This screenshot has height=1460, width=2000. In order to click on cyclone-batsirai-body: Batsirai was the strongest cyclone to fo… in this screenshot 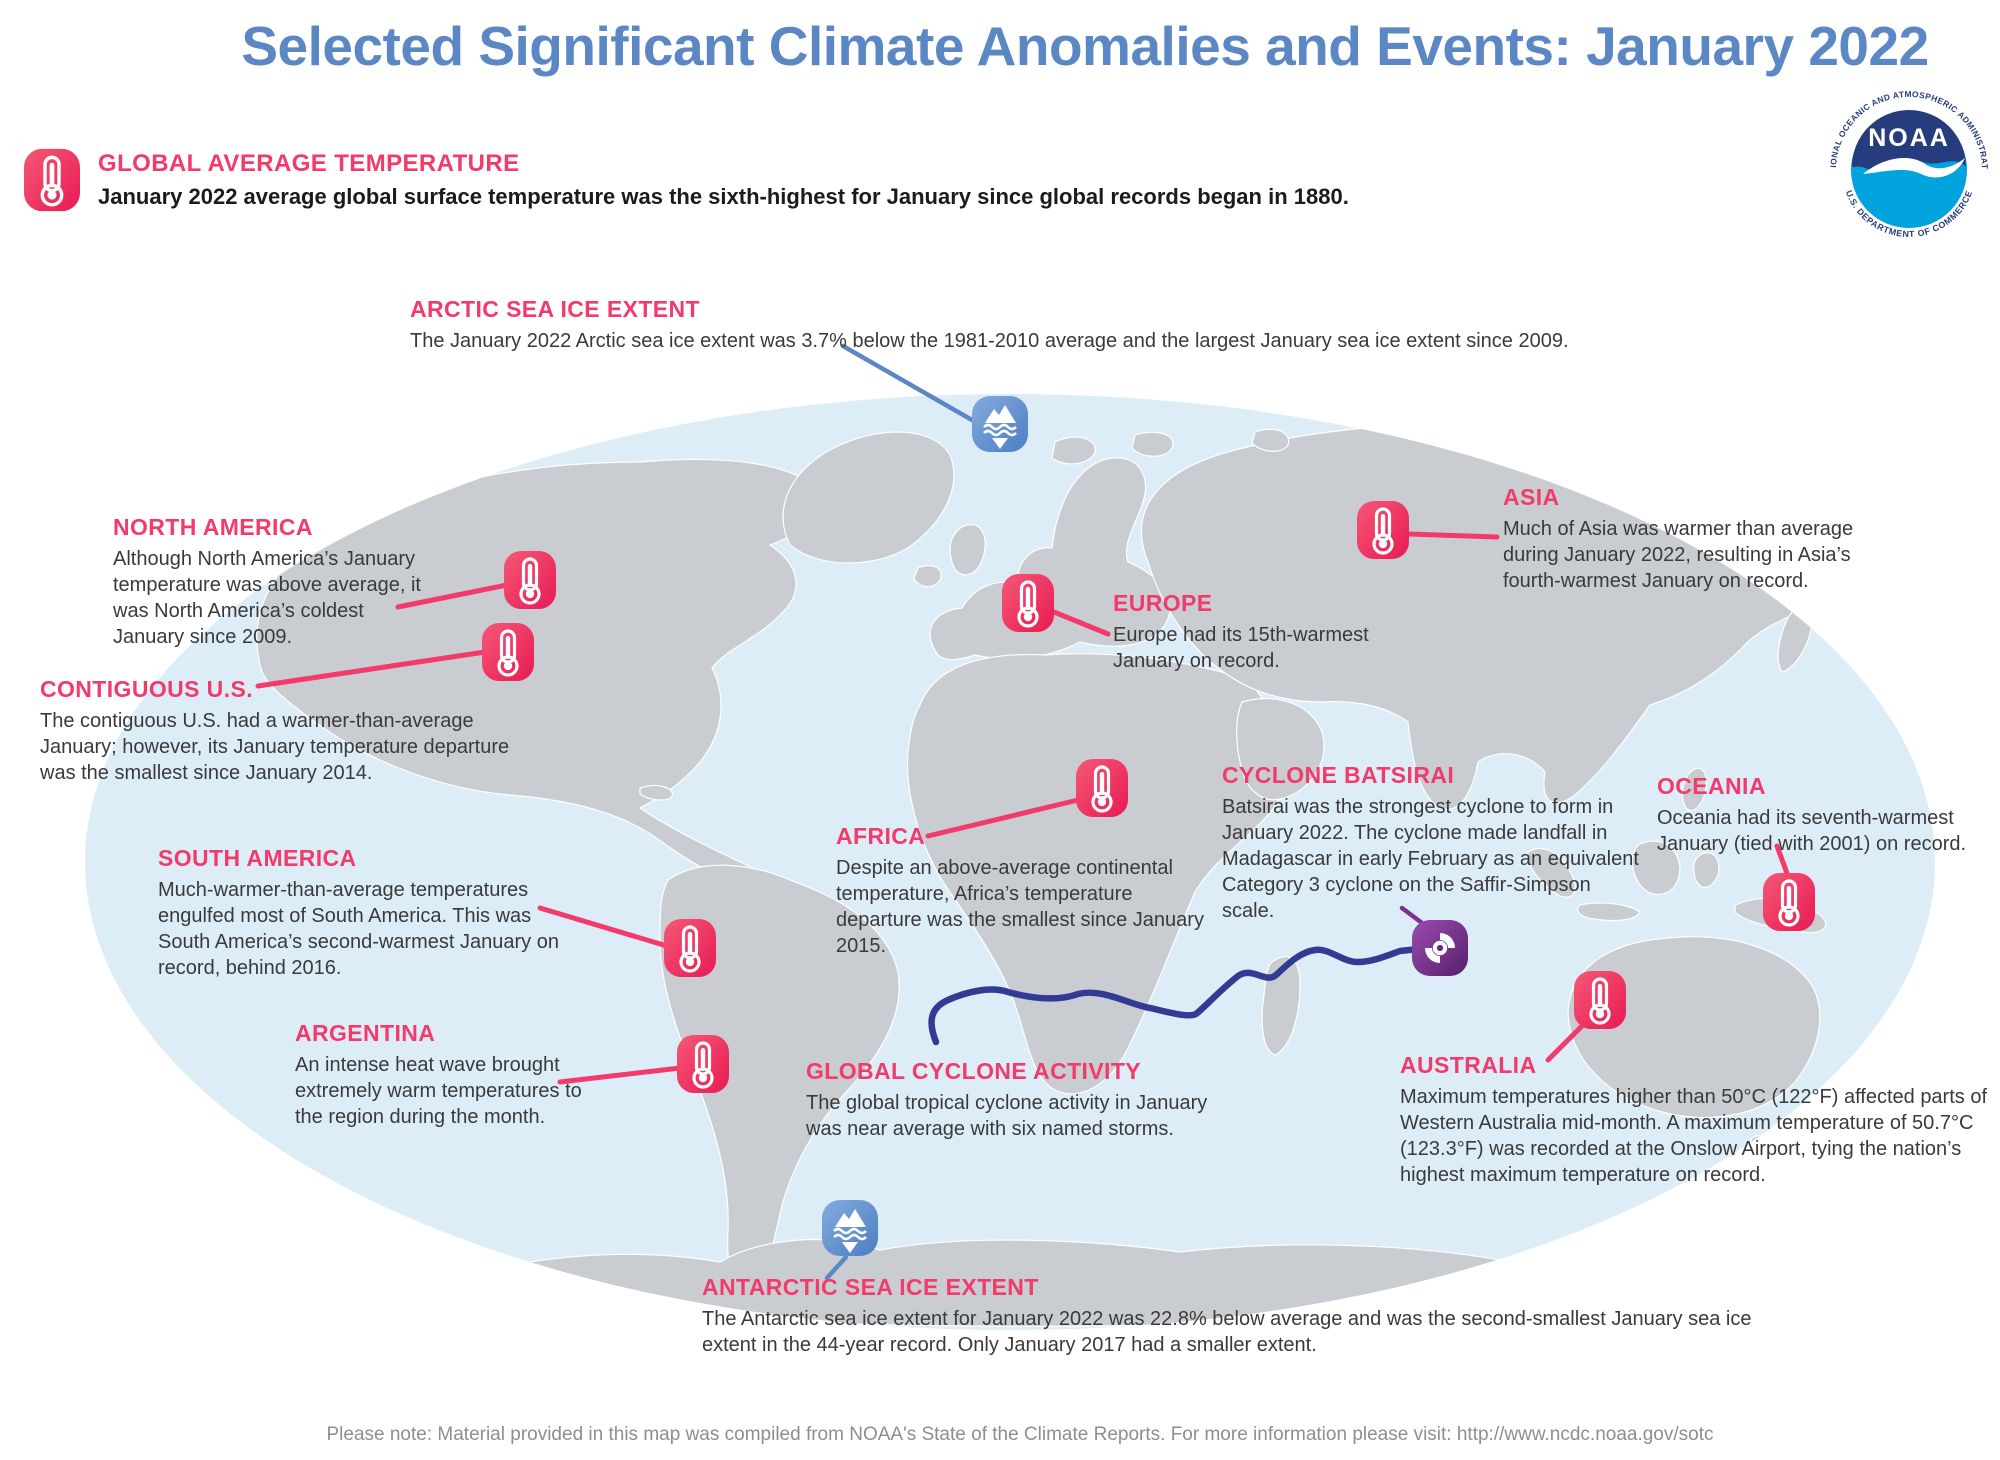, I will do `click(1430, 859)`.